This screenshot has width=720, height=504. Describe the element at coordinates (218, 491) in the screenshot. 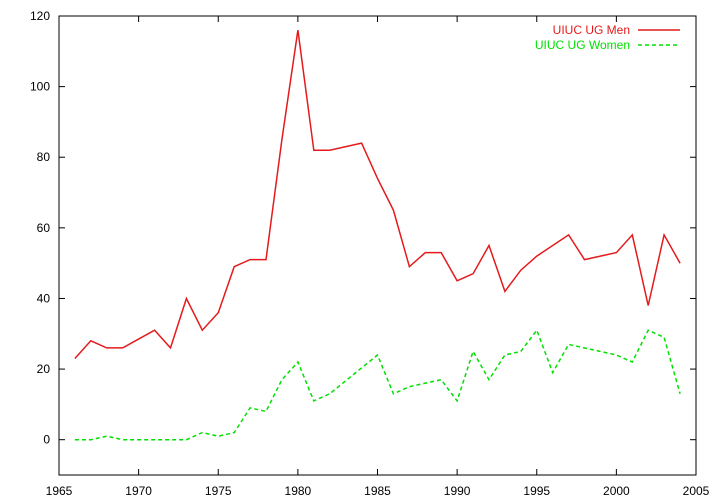

I see `x-tick-label: 1975` at that location.